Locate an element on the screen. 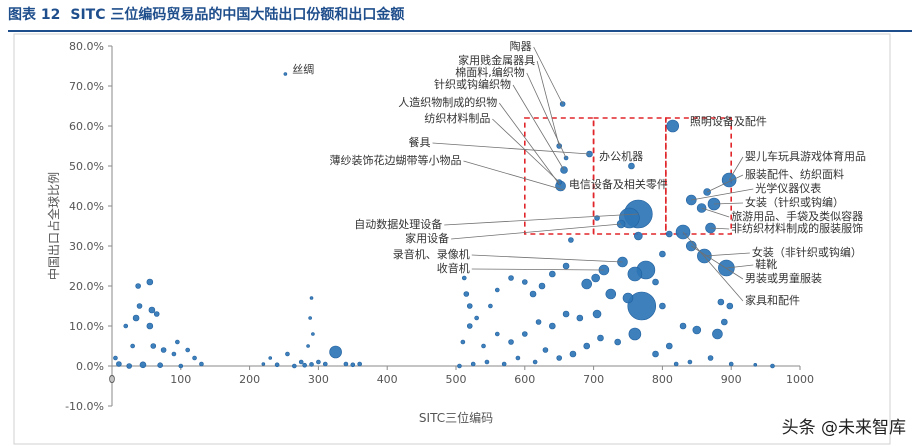 The height and width of the screenshot is (446, 920). title-rule is located at coordinates (460, 31).